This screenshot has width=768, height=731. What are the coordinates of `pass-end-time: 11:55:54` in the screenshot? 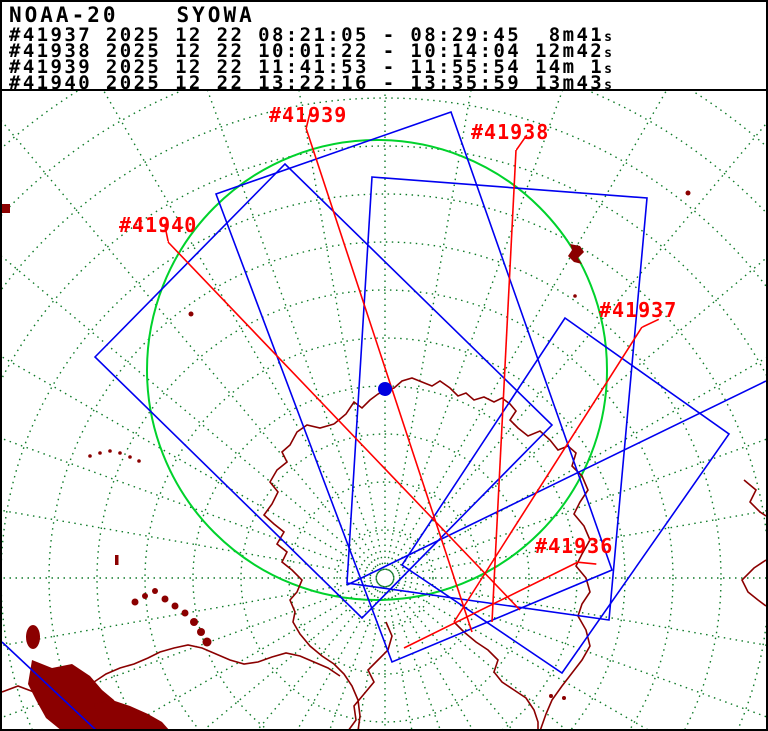 It's located at (466, 67).